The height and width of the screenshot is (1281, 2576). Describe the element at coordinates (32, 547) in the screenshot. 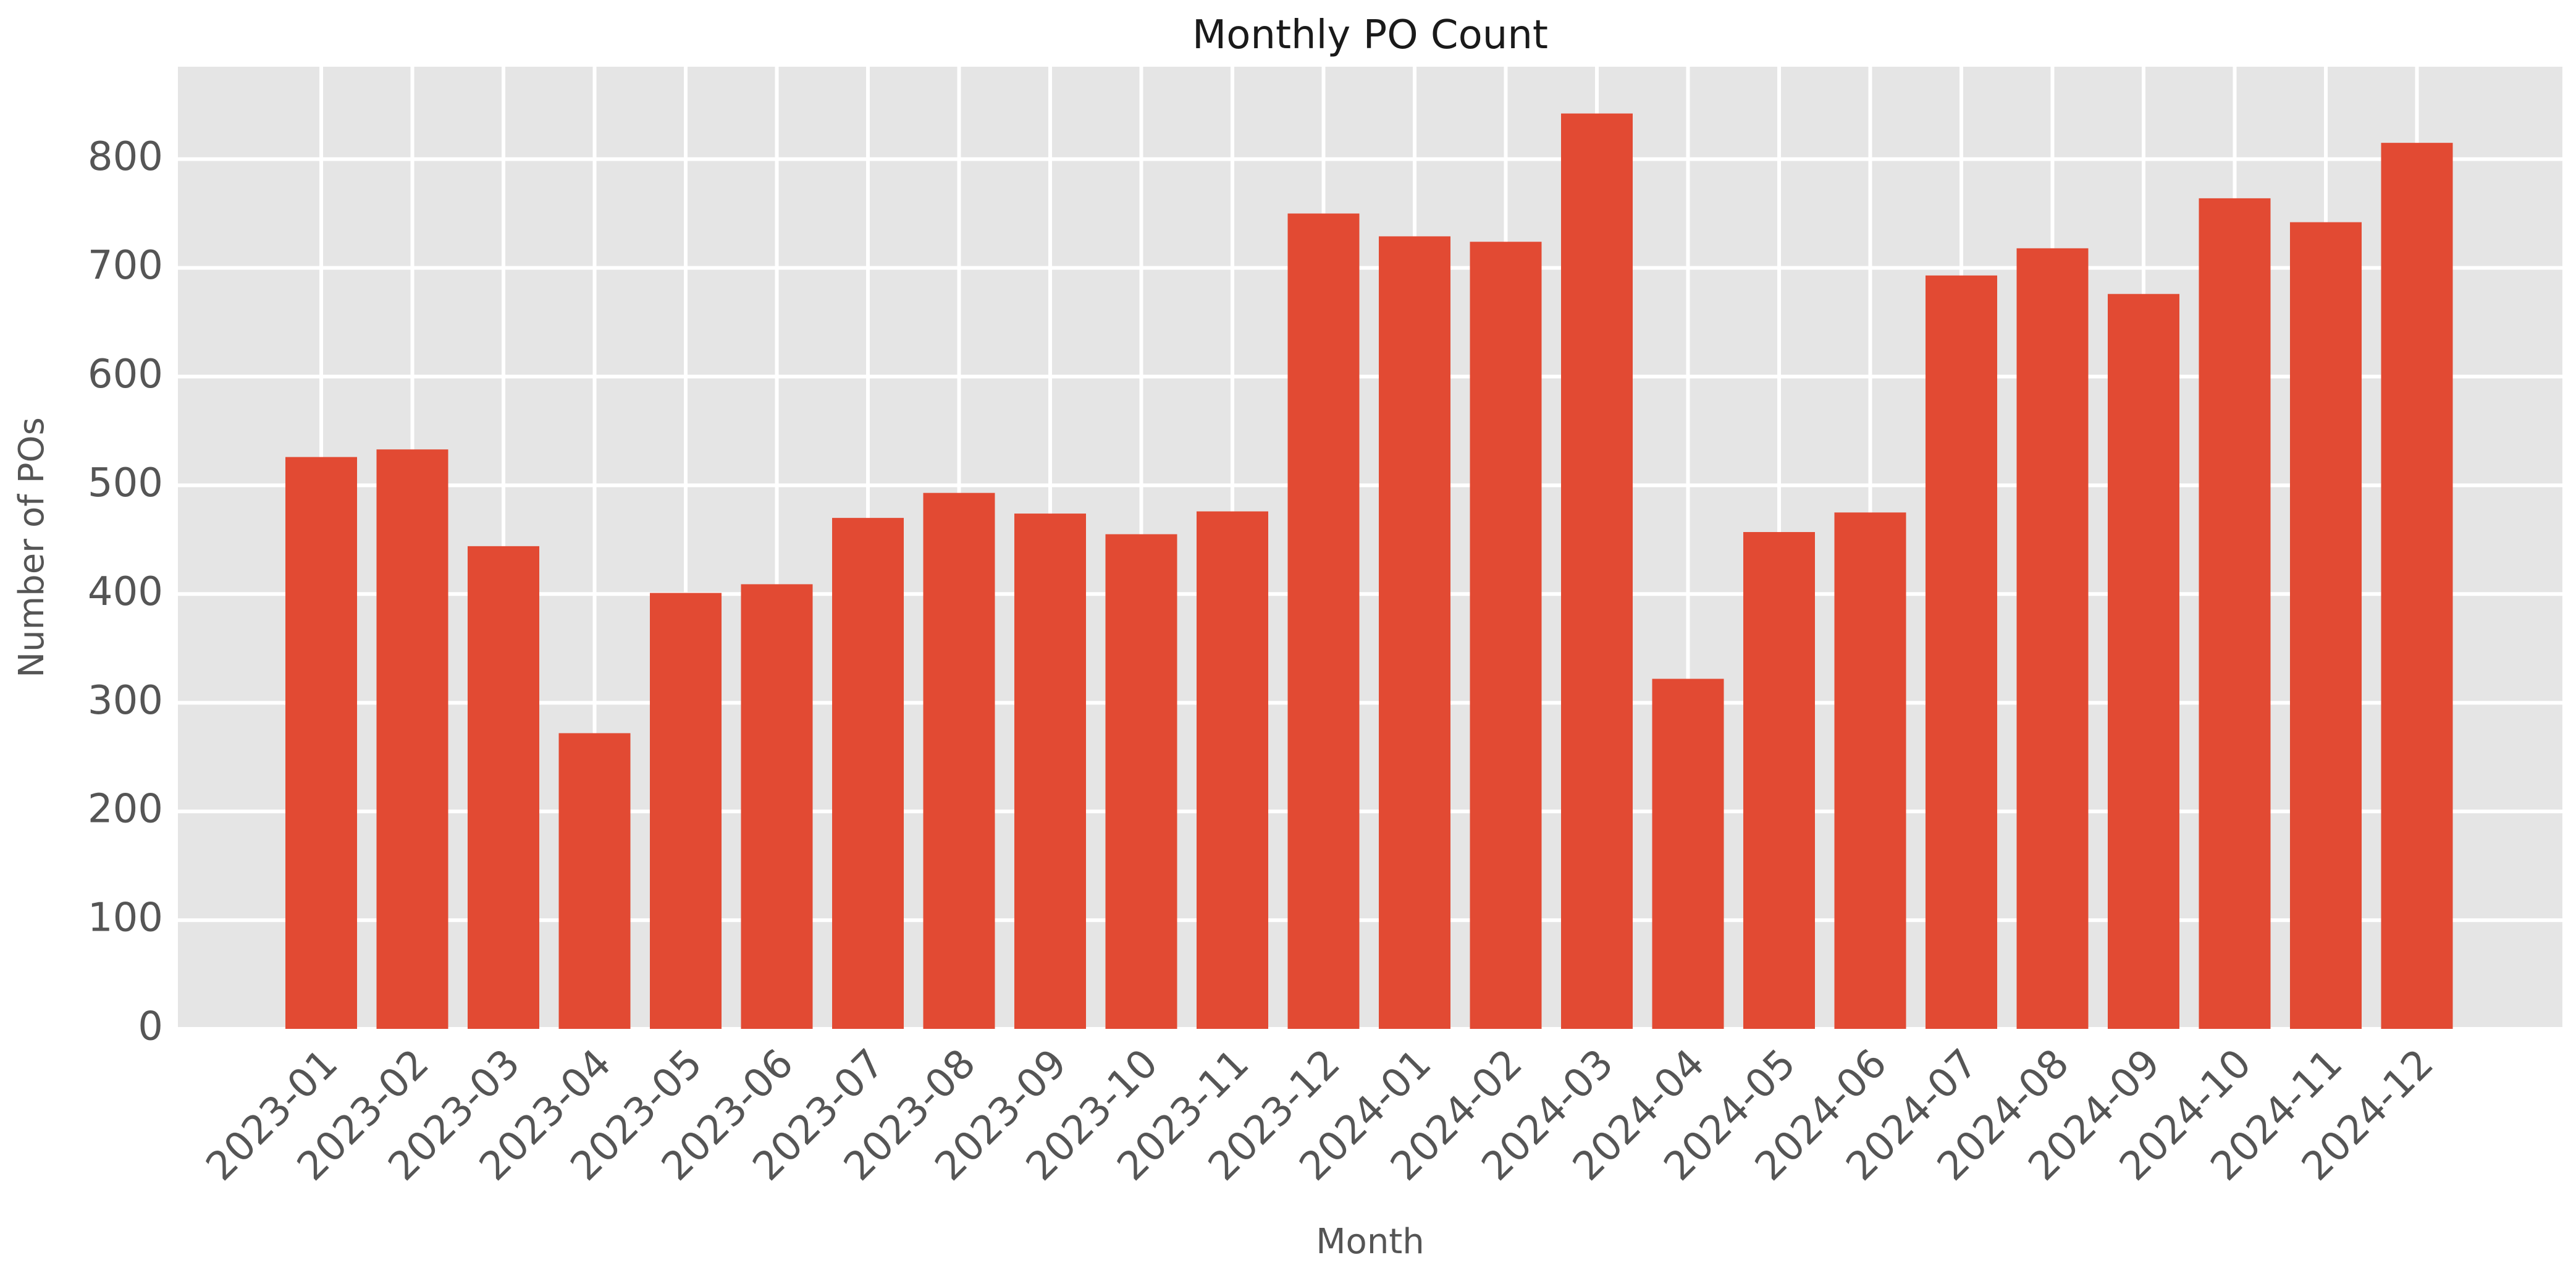

I see `y-axis-label: Number of POs` at that location.